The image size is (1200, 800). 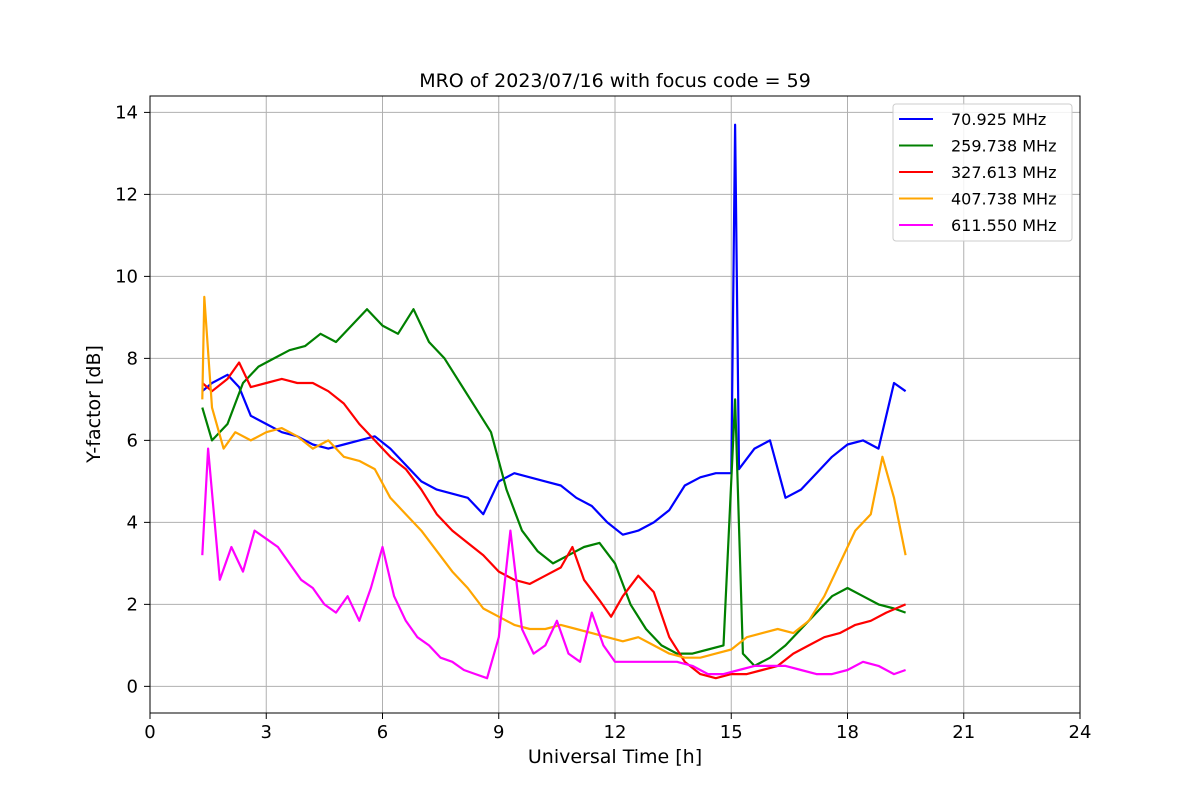 I want to click on chart-title: MRO of 2023/07/16 with focus code = 59, so click(x=615, y=81).